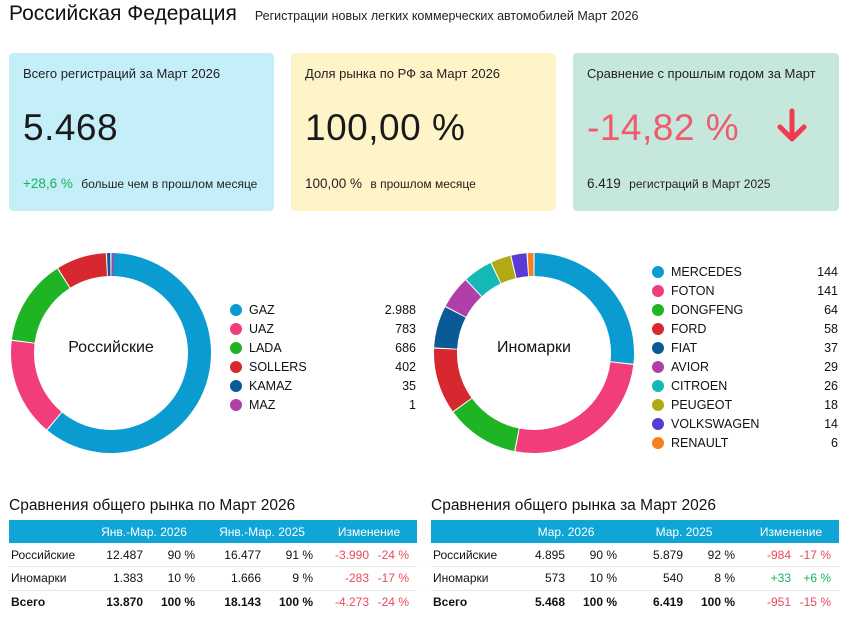 The height and width of the screenshot is (619, 850). What do you see at coordinates (745, 404) in the screenshot?
I see `legend-item: PEUGEOT 18` at bounding box center [745, 404].